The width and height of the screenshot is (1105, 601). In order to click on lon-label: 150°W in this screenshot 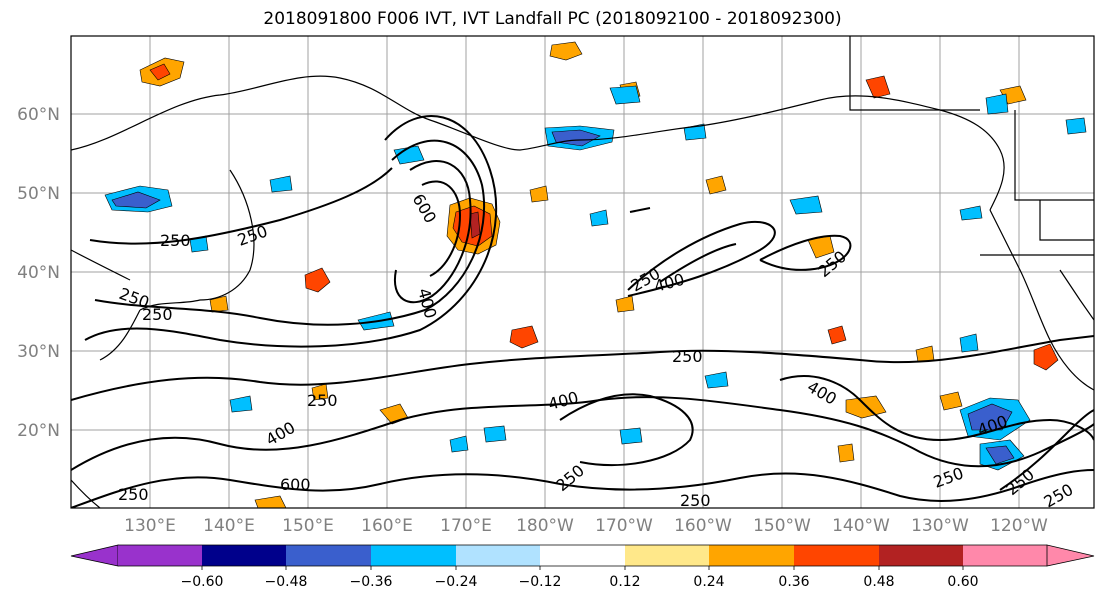, I will do `click(782, 526)`.